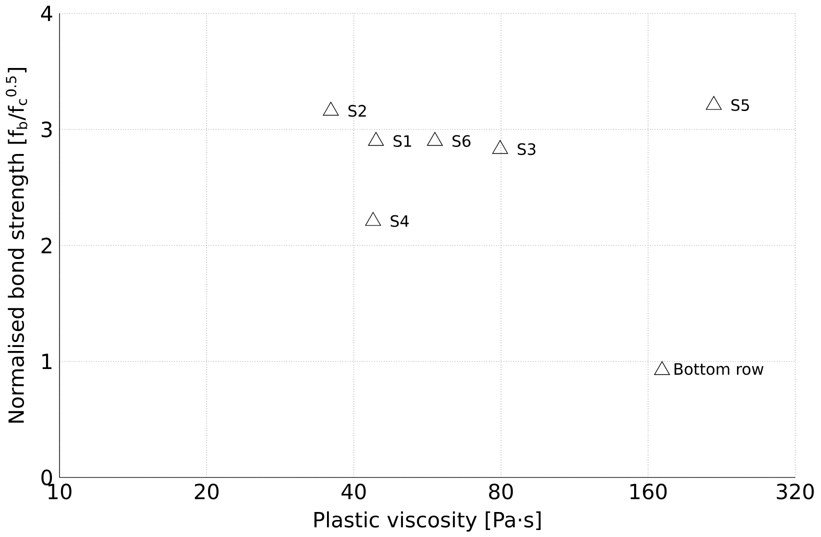 The width and height of the screenshot is (821, 537). I want to click on y-tick-label: 4, so click(46, 13).